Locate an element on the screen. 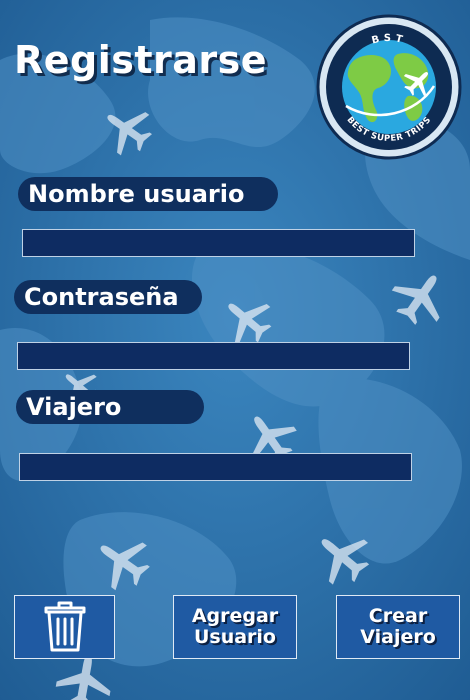  add-user-button-label-line1: Agregar is located at coordinates (235, 616).